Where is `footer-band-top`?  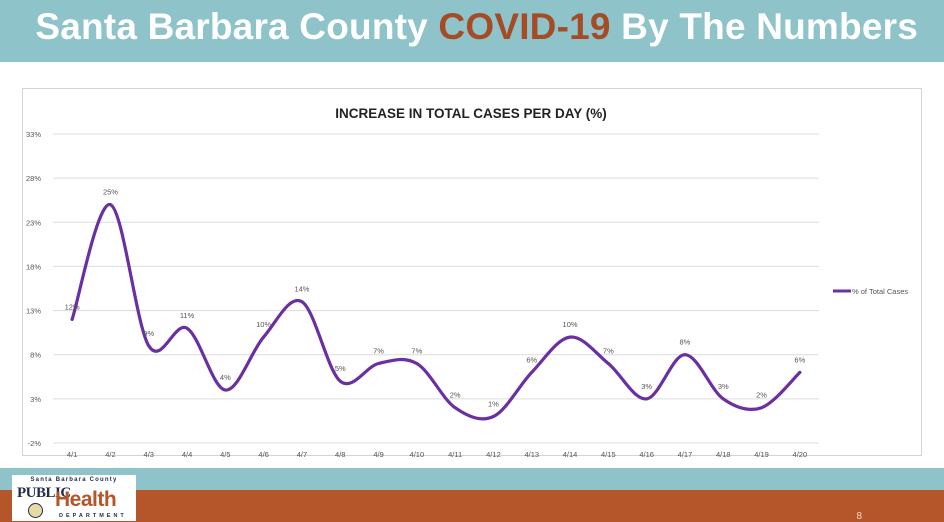 footer-band-top is located at coordinates (472, 479).